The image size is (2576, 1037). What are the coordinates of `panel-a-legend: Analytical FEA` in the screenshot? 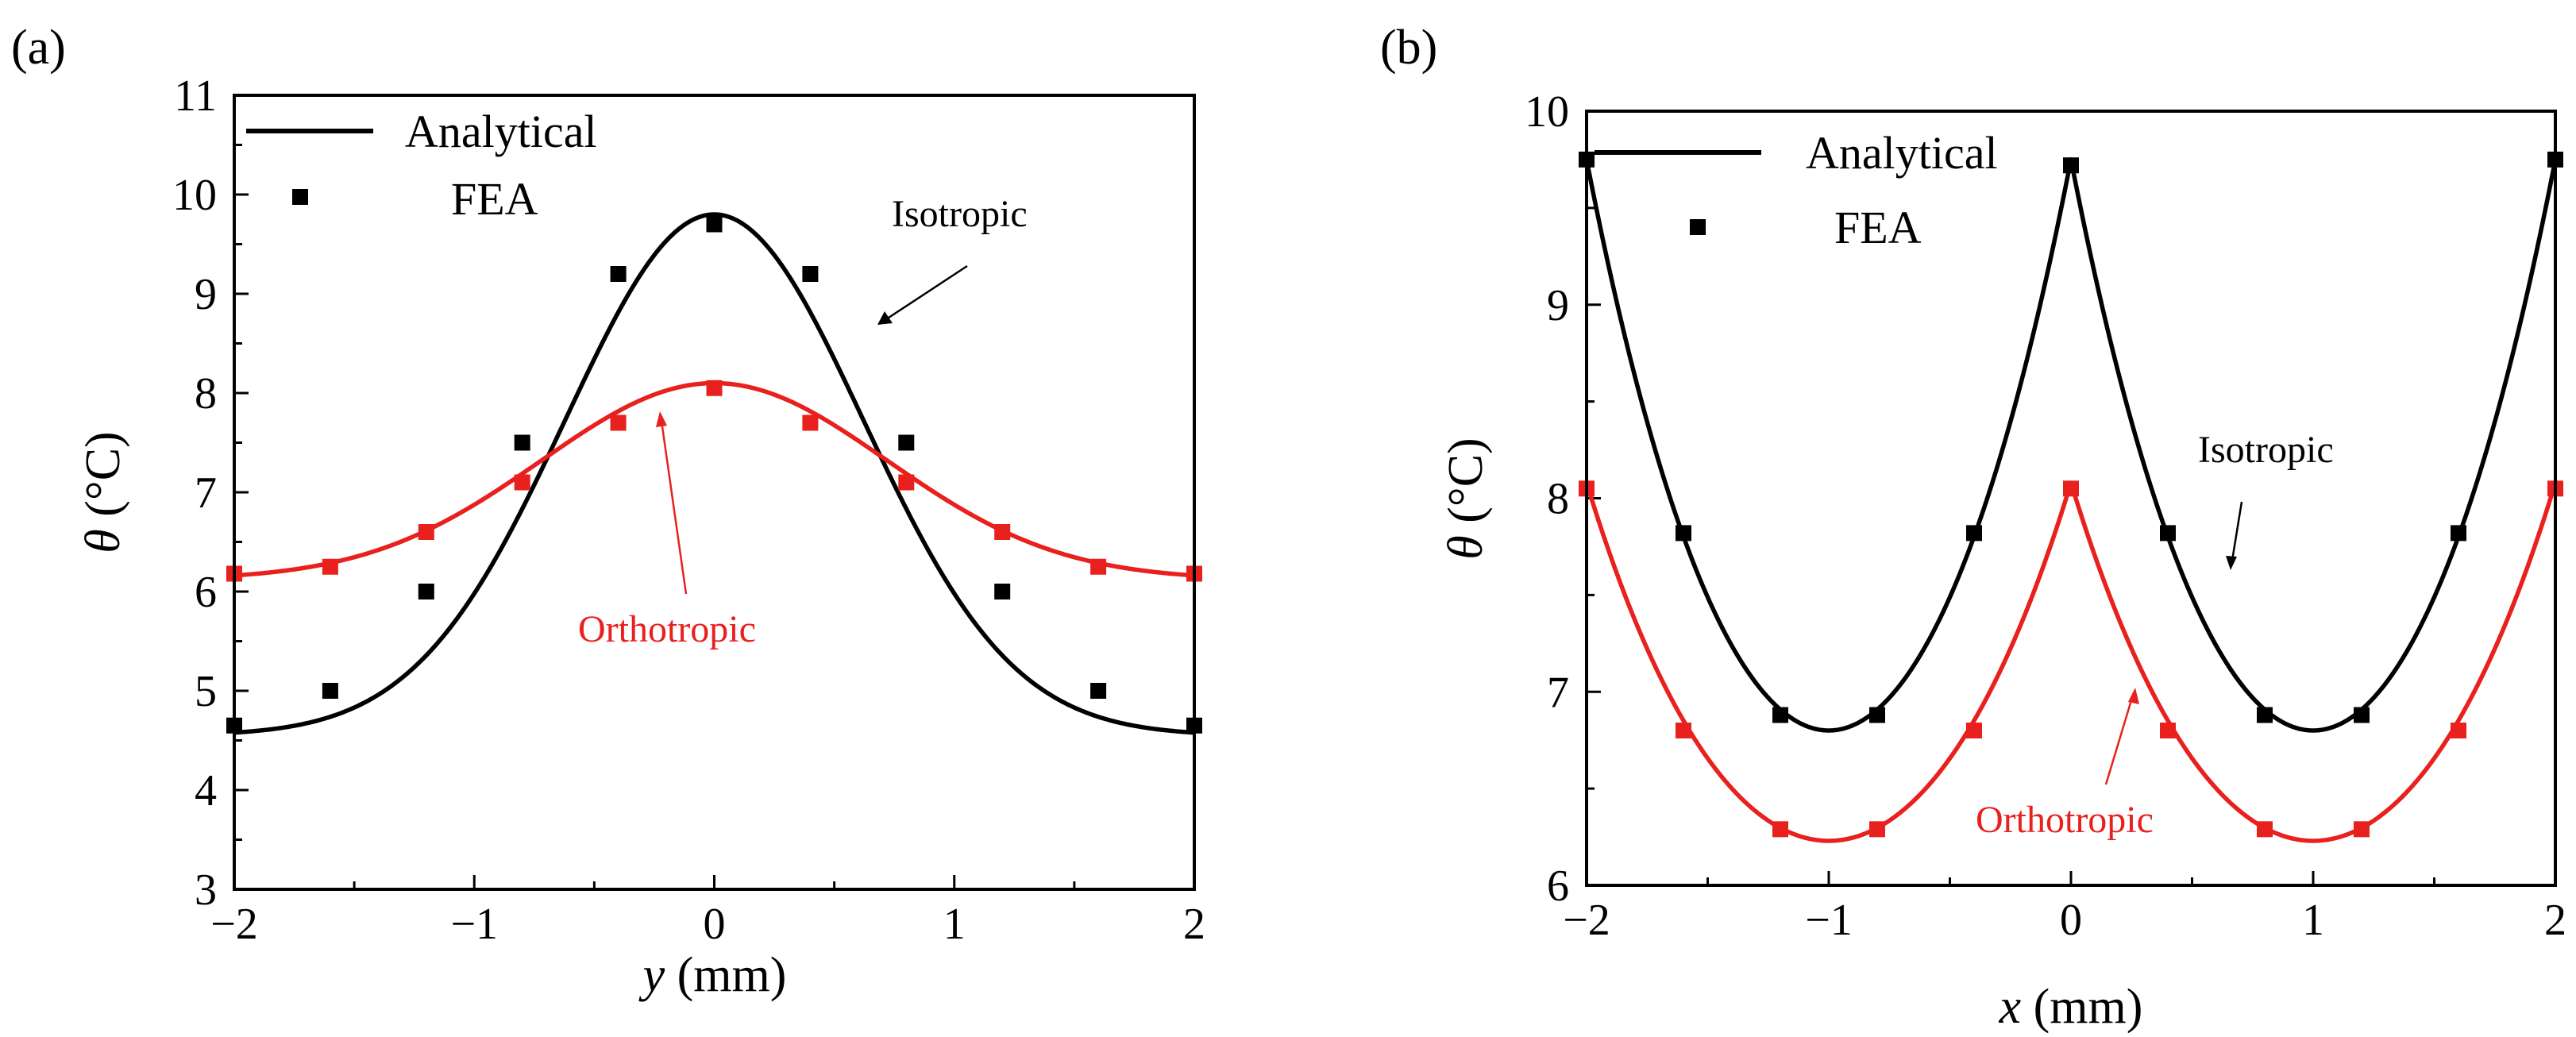 It's located at (422, 165).